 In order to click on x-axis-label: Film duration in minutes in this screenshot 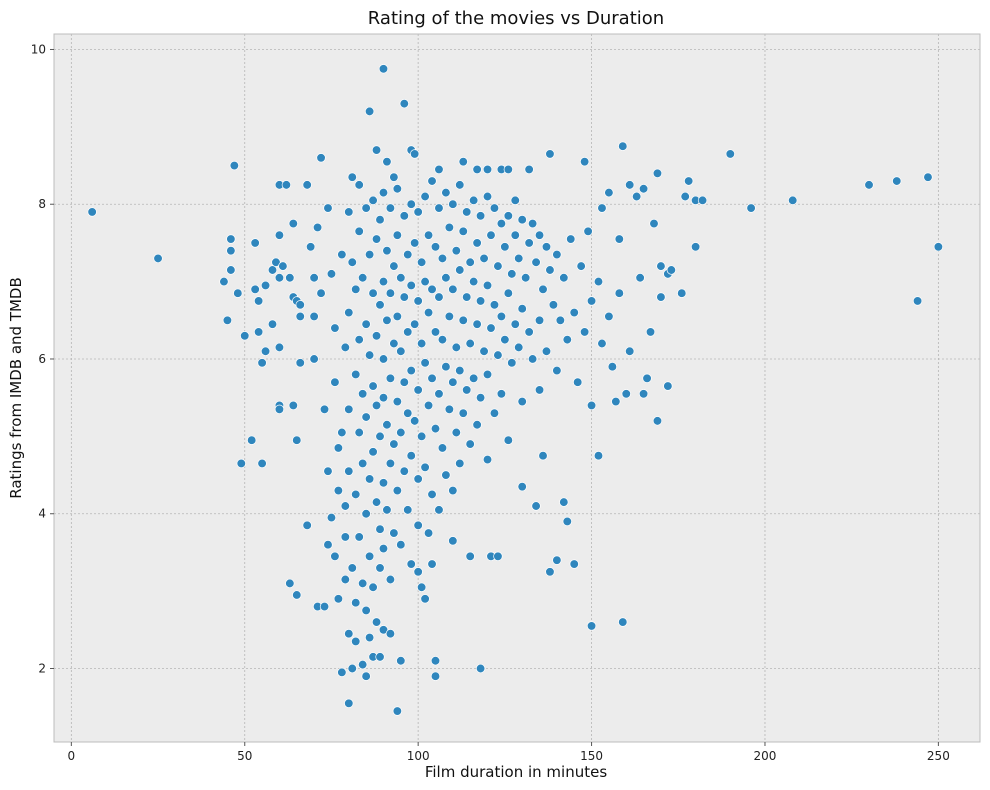, I will do `click(516, 772)`.